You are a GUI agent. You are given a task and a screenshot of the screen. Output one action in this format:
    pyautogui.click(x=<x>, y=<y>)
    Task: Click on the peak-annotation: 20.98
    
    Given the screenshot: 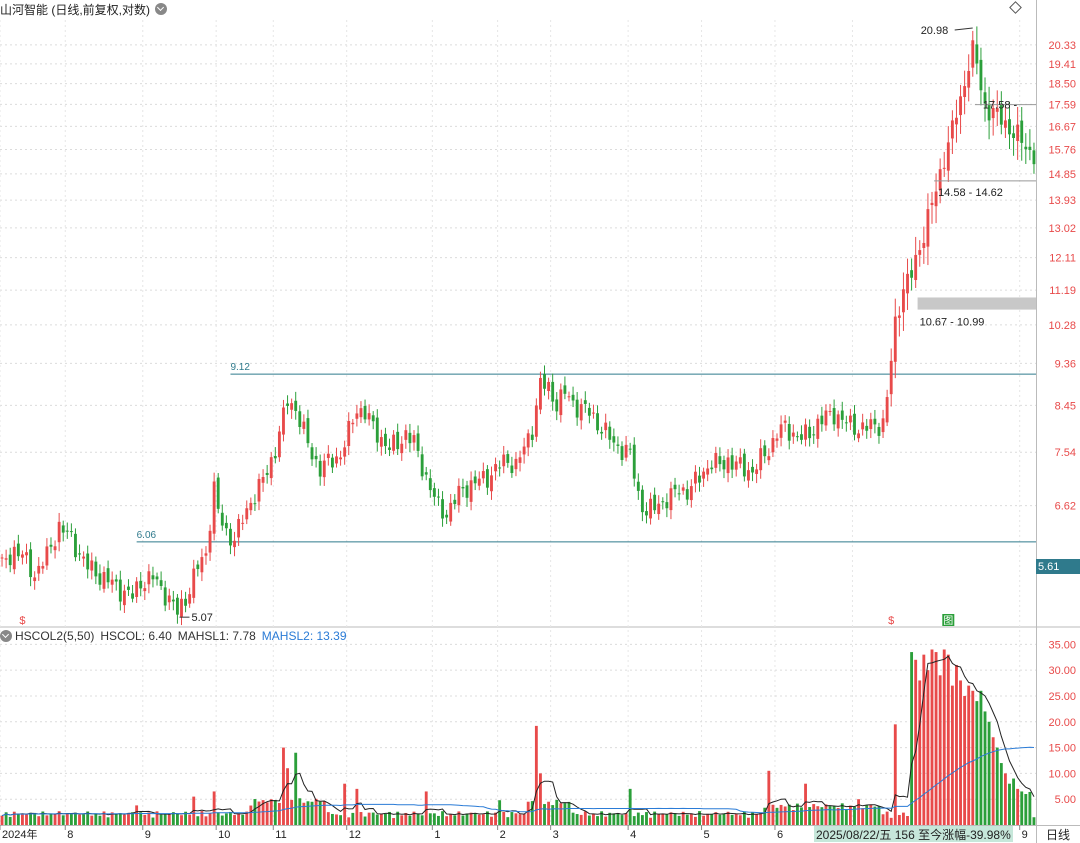 What is the action you would take?
    pyautogui.click(x=935, y=31)
    